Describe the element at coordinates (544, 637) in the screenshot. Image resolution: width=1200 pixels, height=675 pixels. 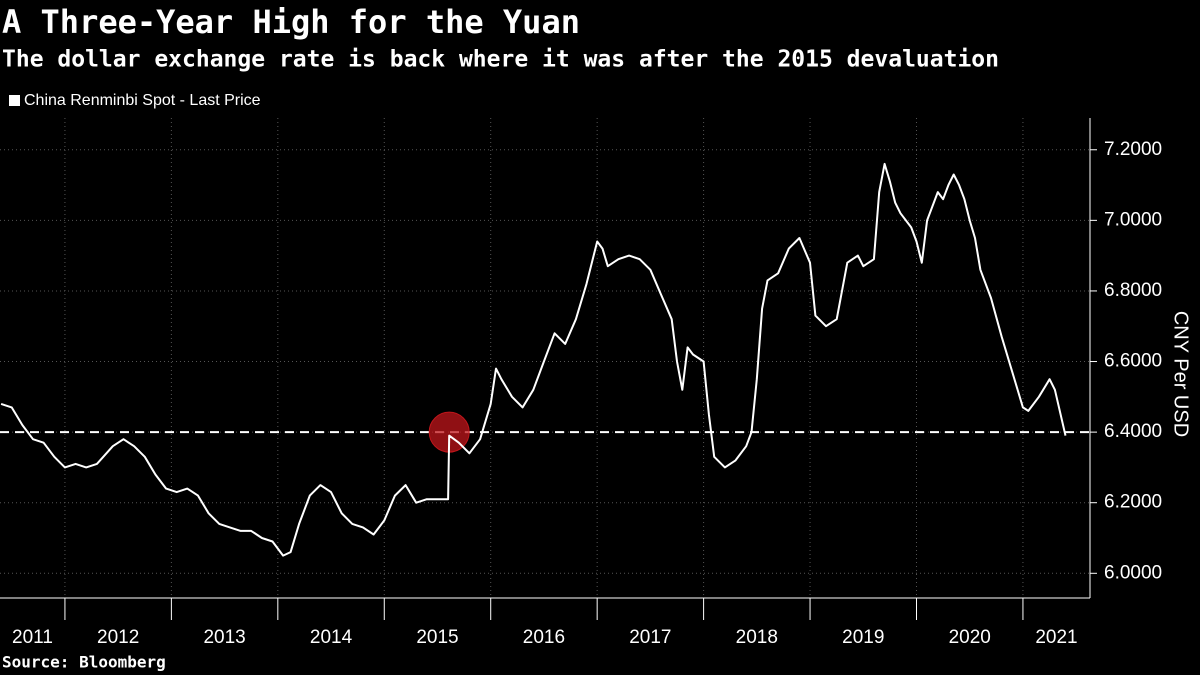
I see `x-tick-label: 2016` at that location.